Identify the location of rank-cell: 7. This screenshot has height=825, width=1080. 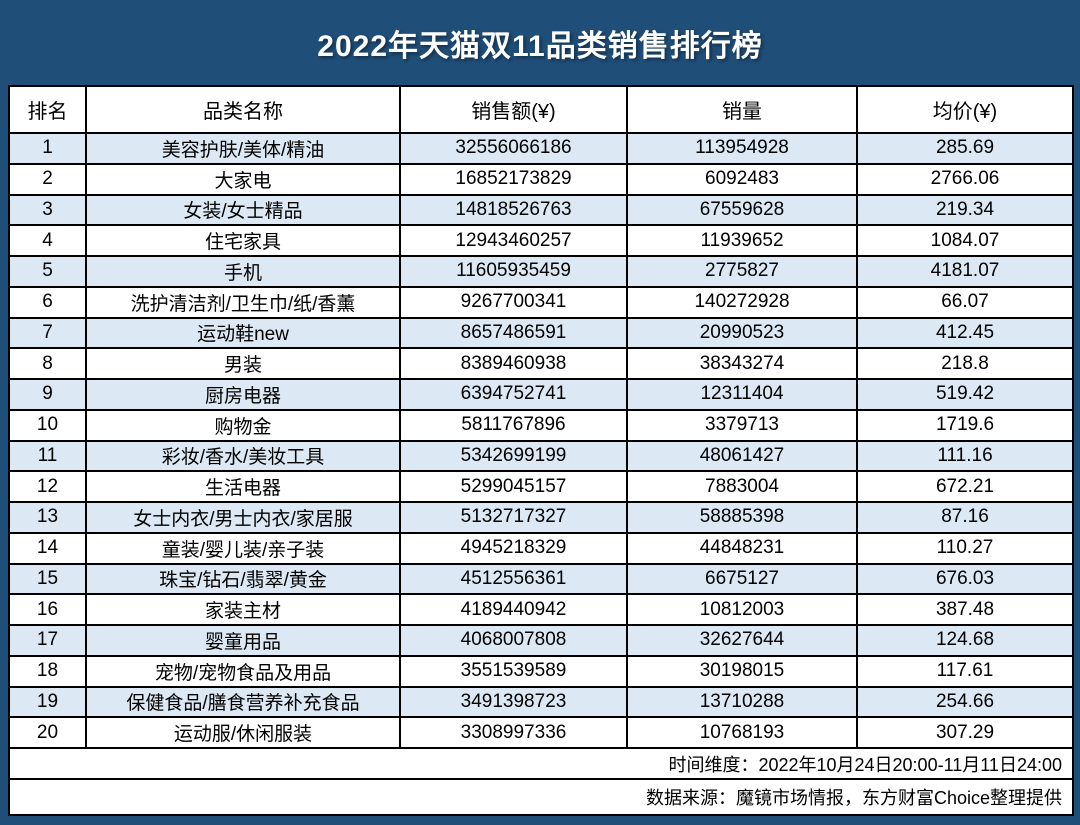
(47, 333).